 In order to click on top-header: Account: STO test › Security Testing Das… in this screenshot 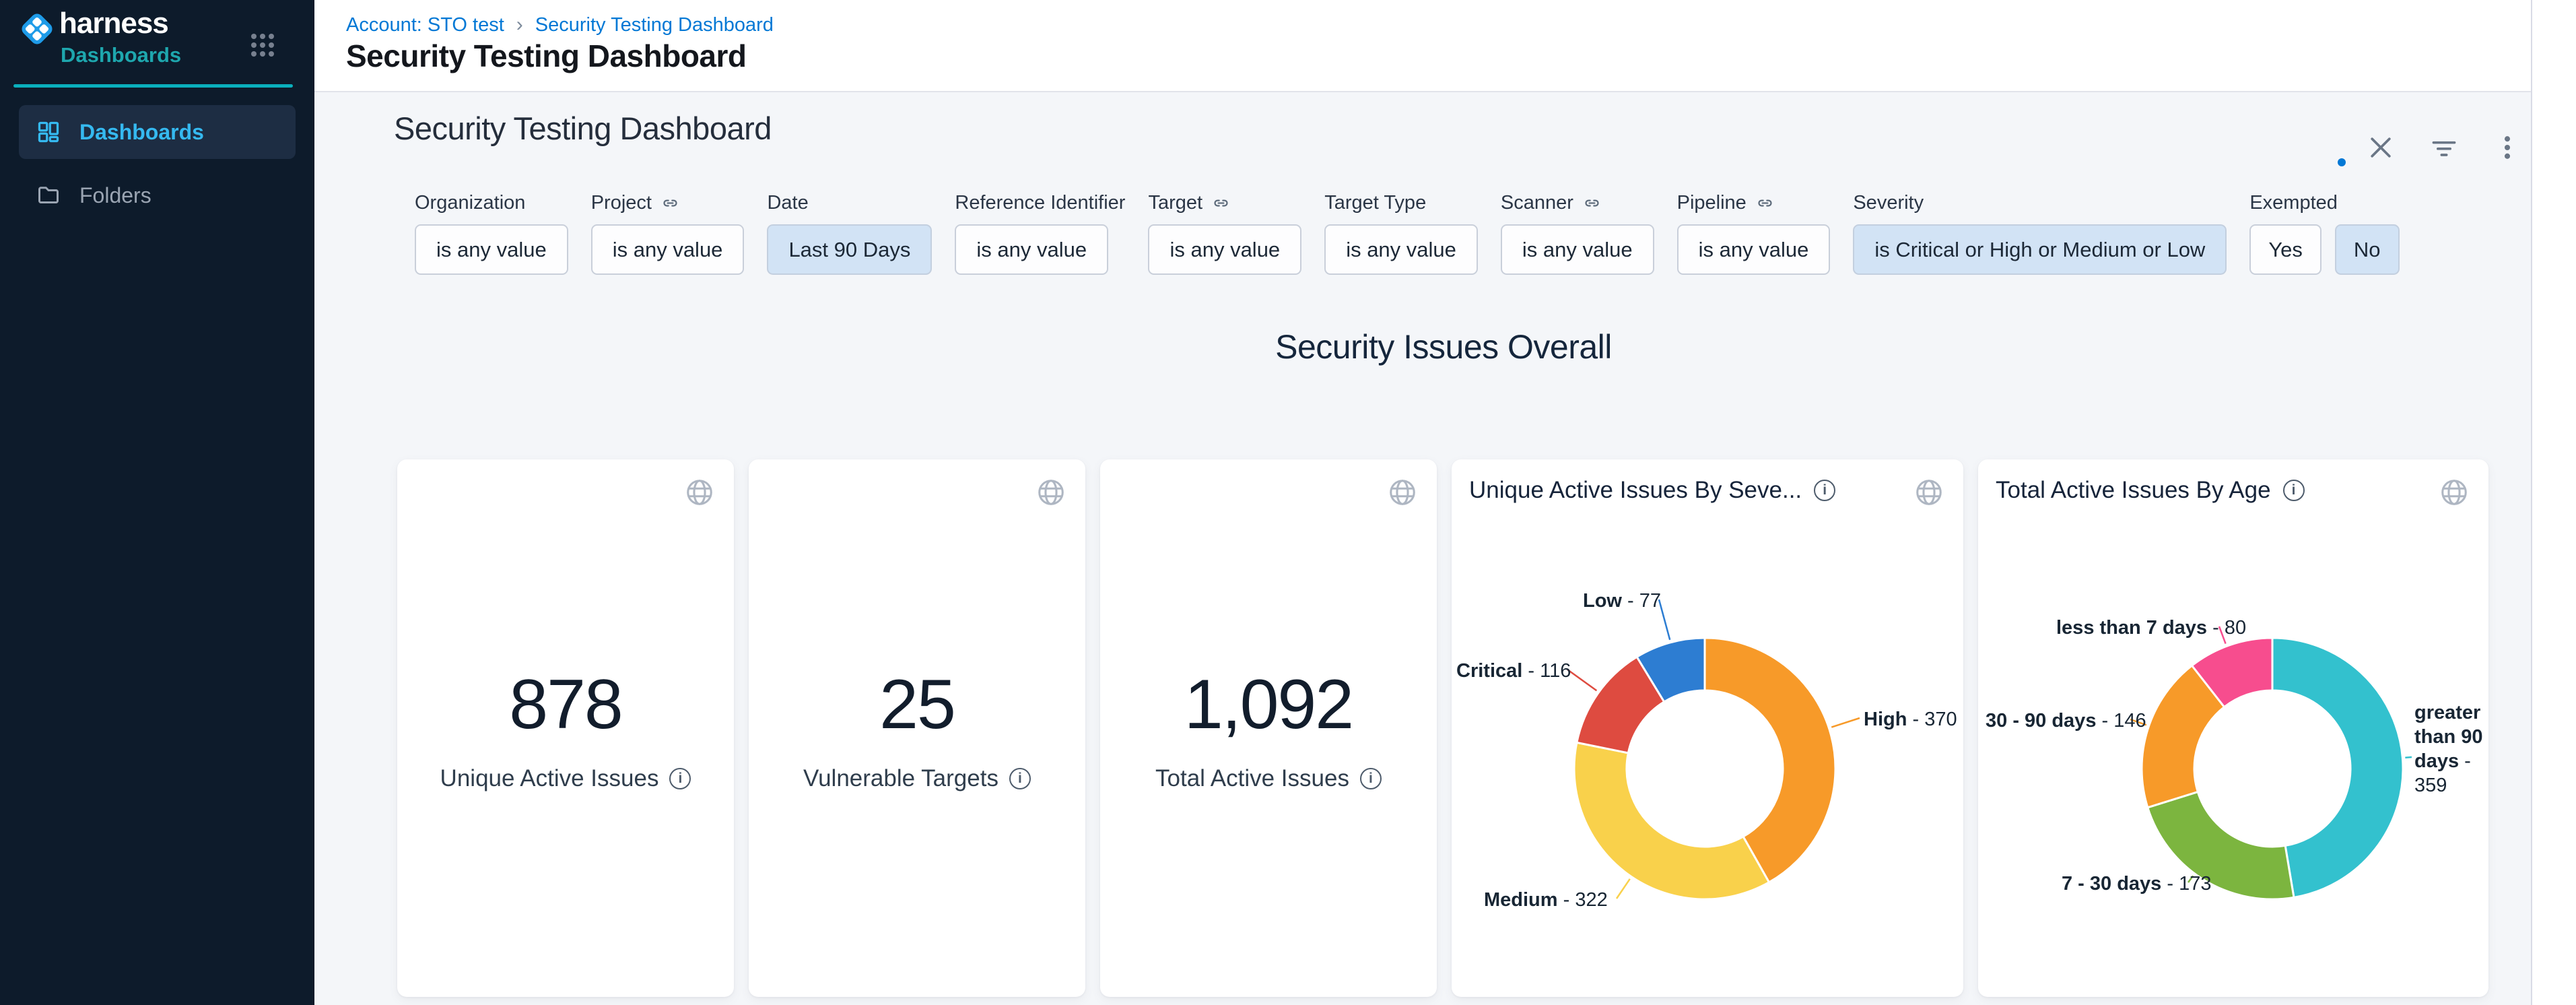, I will do `click(1445, 46)`.